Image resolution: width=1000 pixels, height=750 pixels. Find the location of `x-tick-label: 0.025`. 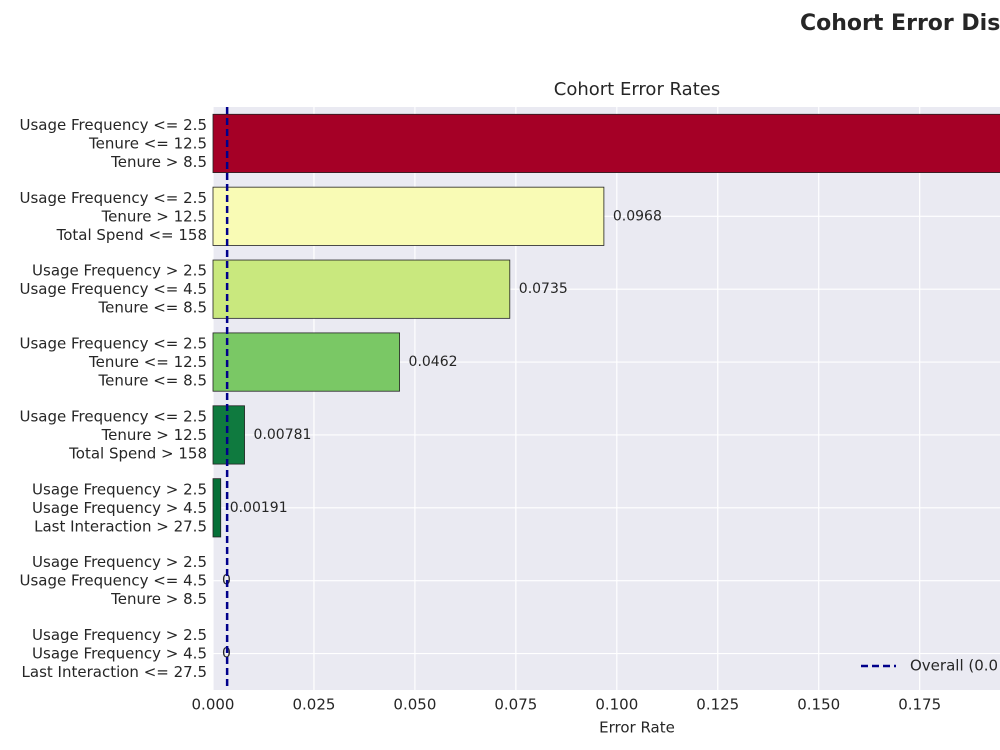

x-tick-label: 0.025 is located at coordinates (313, 705).